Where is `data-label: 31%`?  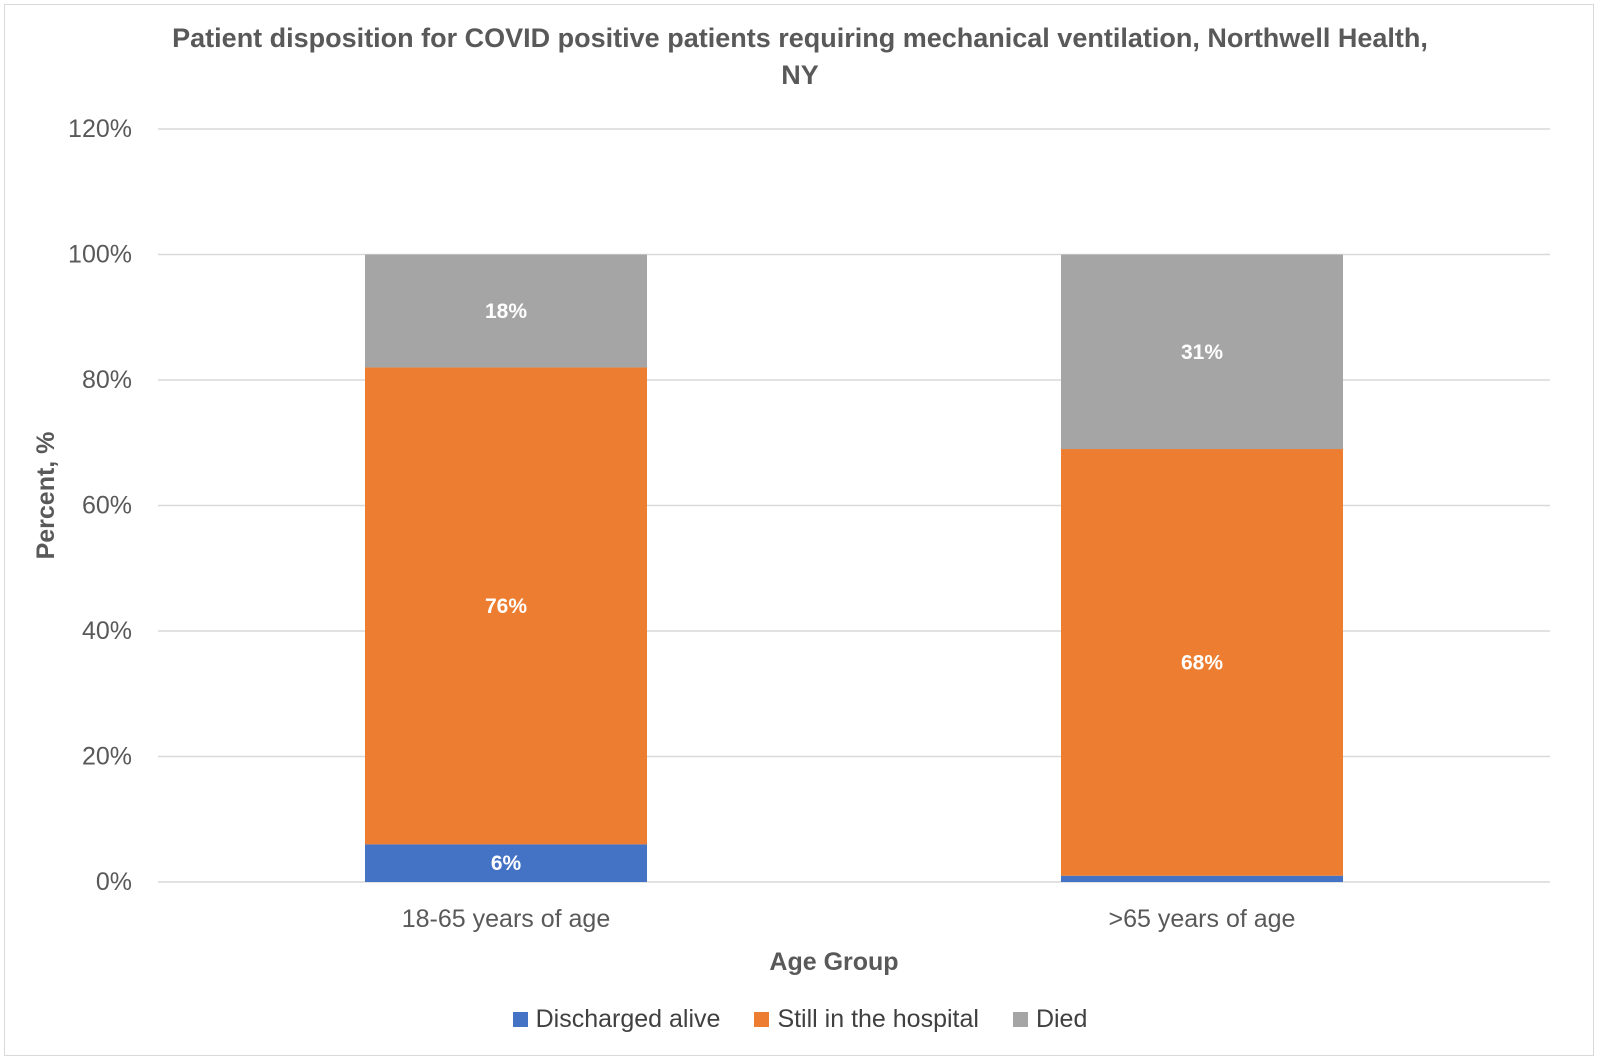
data-label: 31% is located at coordinates (1202, 352).